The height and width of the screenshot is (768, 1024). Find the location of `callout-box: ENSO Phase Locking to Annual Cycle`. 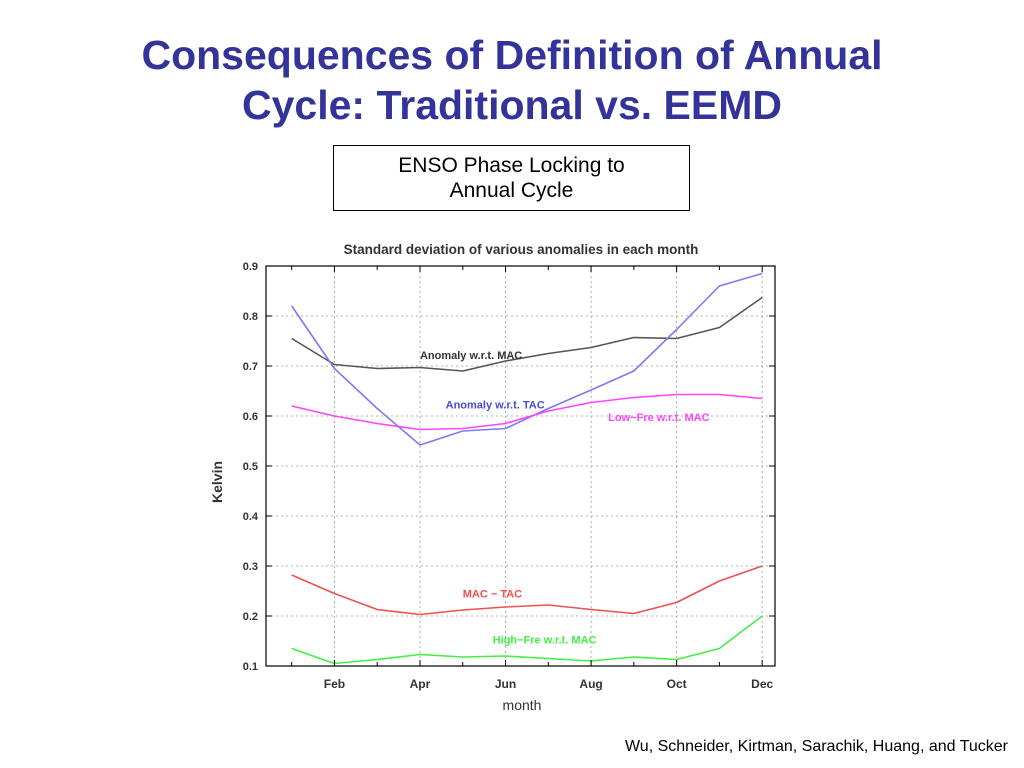

callout-box: ENSO Phase Locking to Annual Cycle is located at coordinates (511, 178).